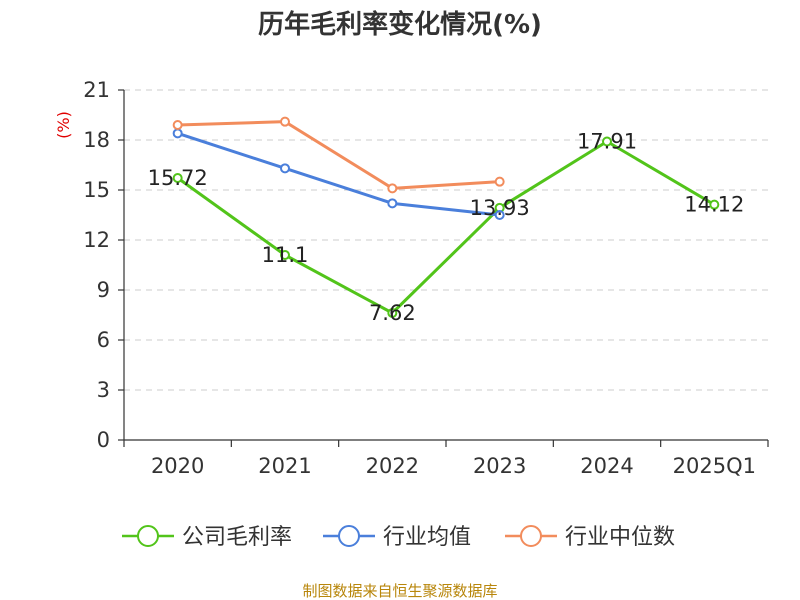  I want to click on y-axis-label: (%), so click(63, 125).